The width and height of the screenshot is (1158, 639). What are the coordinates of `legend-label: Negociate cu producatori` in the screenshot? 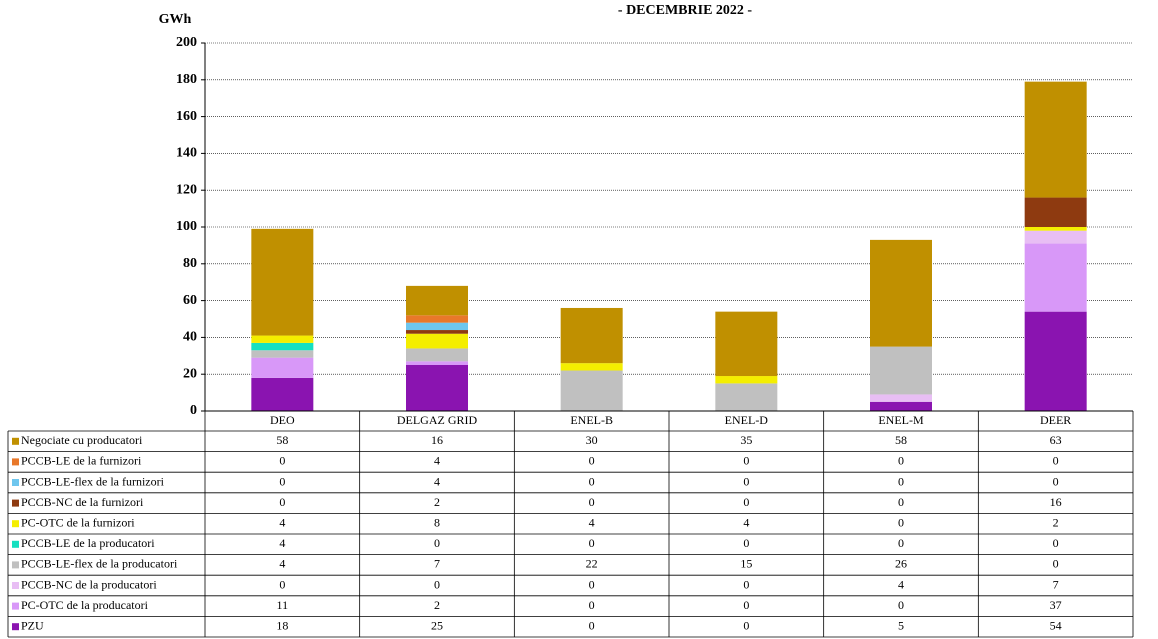 It's located at (82, 440).